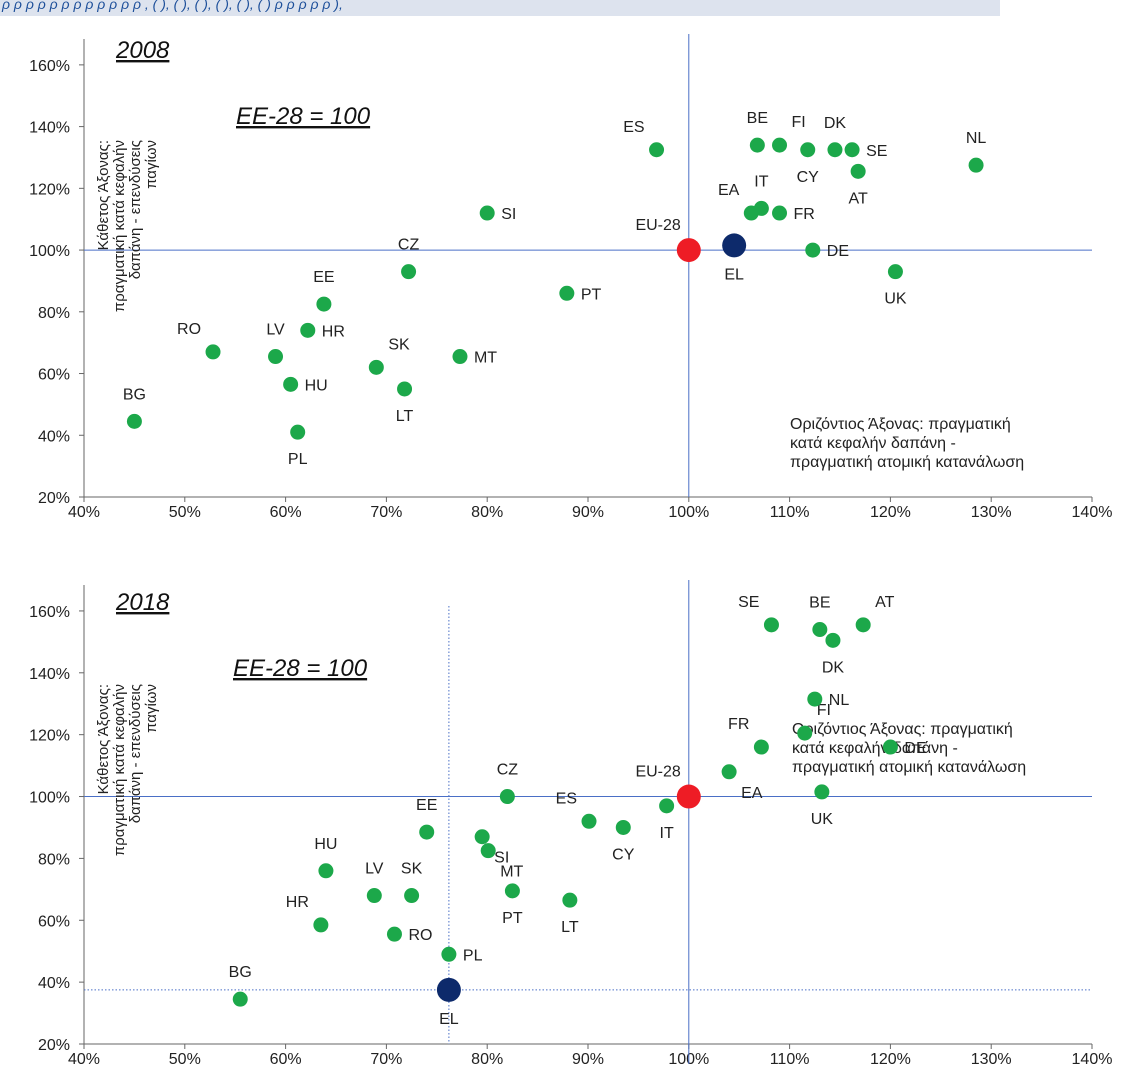  What do you see at coordinates (49, 189) in the screenshot?
I see `y-tick-label: 120%` at bounding box center [49, 189].